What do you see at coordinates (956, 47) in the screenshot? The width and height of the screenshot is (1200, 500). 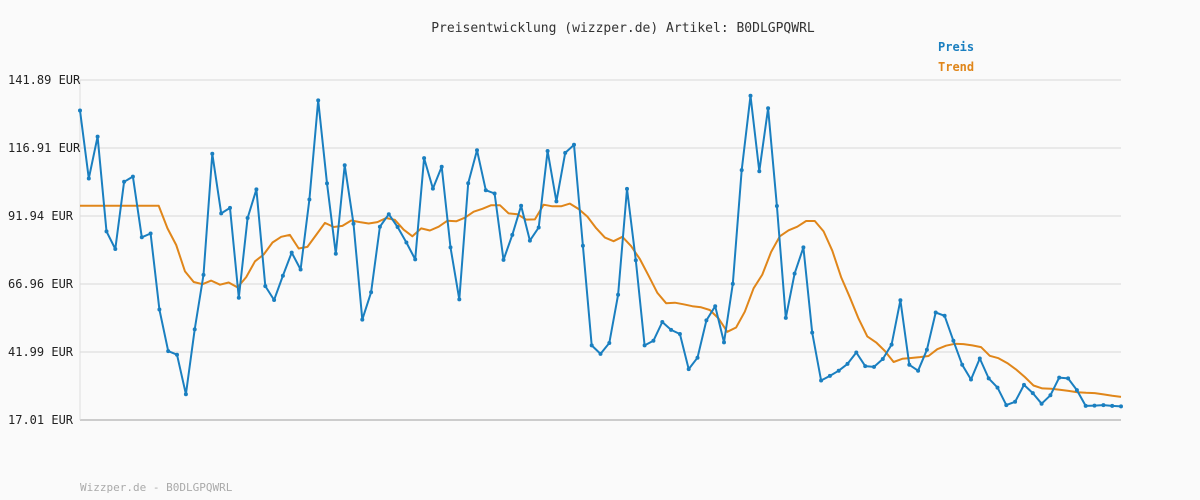 I see `legend-preis: Preis` at bounding box center [956, 47].